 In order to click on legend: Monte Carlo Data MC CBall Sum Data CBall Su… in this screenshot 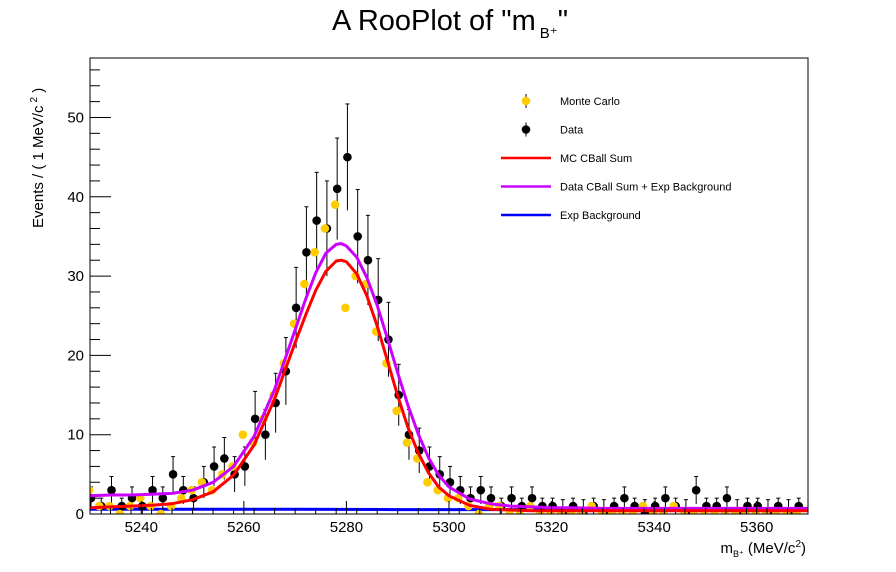, I will do `click(616, 158)`.